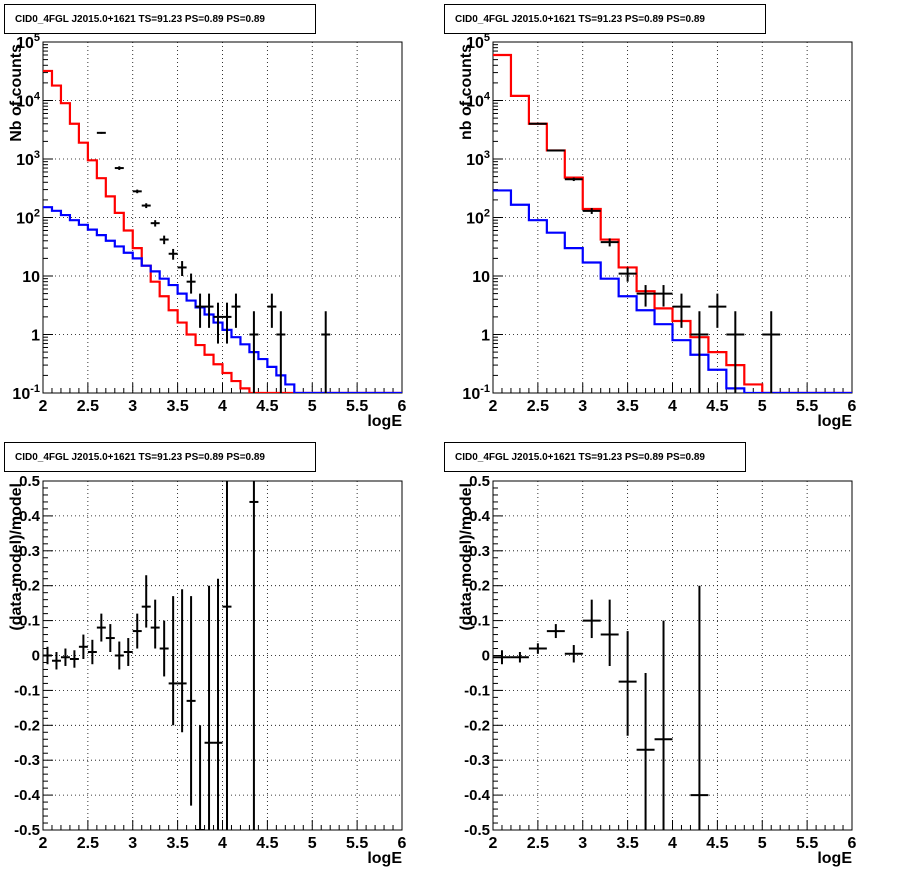  Describe the element at coordinates (28, 42) in the screenshot. I see `y-tick-label: 10⁵` at that location.